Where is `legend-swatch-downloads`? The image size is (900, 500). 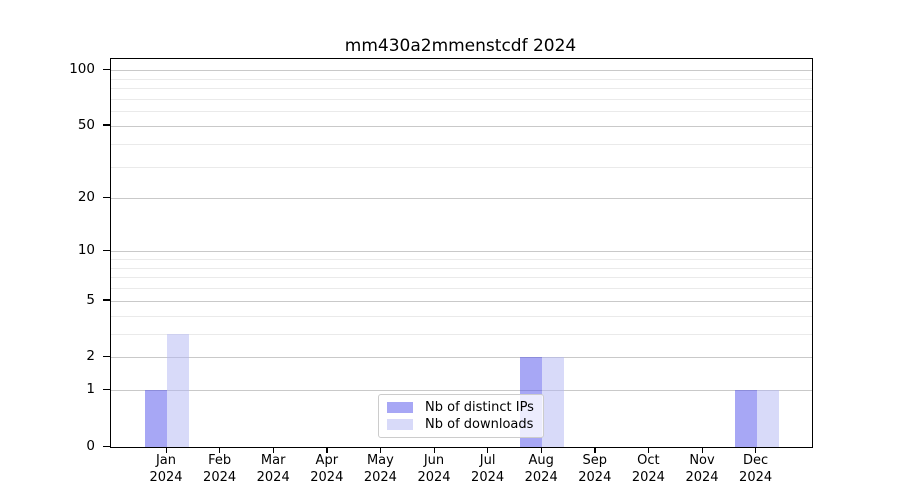 legend-swatch-downloads is located at coordinates (400, 424).